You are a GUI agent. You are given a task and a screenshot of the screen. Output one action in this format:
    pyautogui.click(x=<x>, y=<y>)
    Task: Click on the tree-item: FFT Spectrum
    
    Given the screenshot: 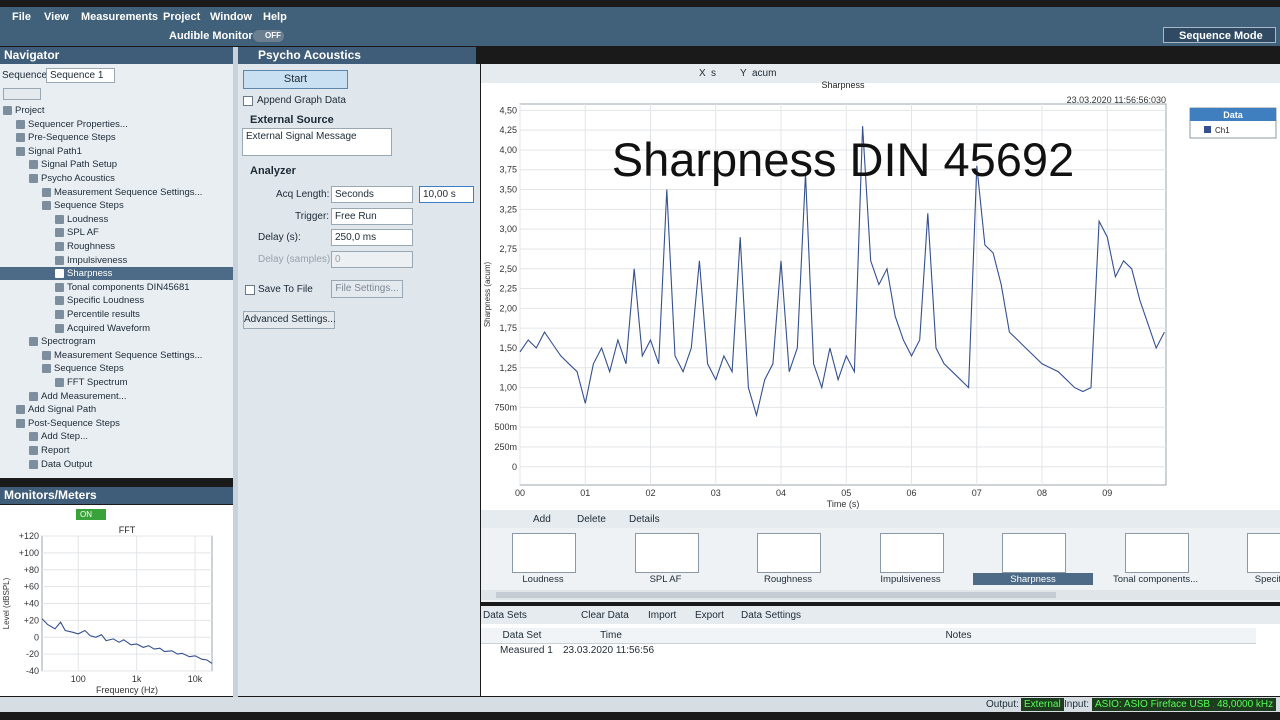 What is the action you would take?
    pyautogui.click(x=97, y=382)
    